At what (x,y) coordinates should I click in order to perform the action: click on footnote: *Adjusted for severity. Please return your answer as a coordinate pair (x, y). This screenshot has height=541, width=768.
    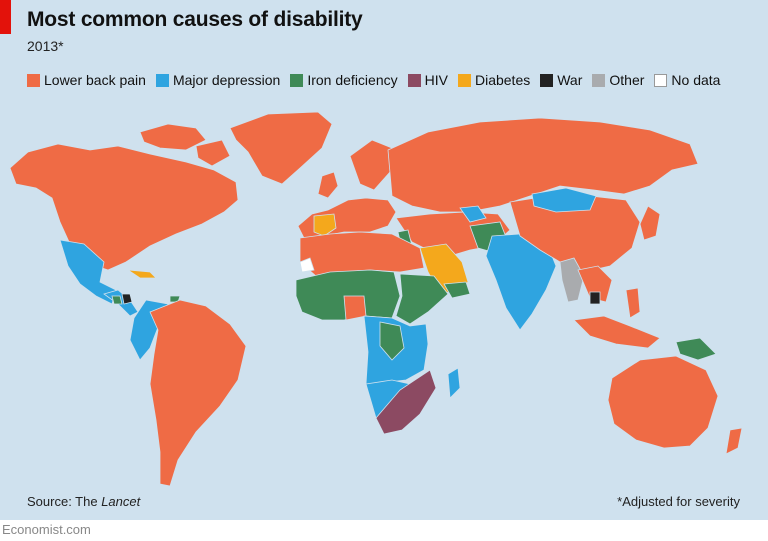
    Looking at the image, I should click on (678, 501).